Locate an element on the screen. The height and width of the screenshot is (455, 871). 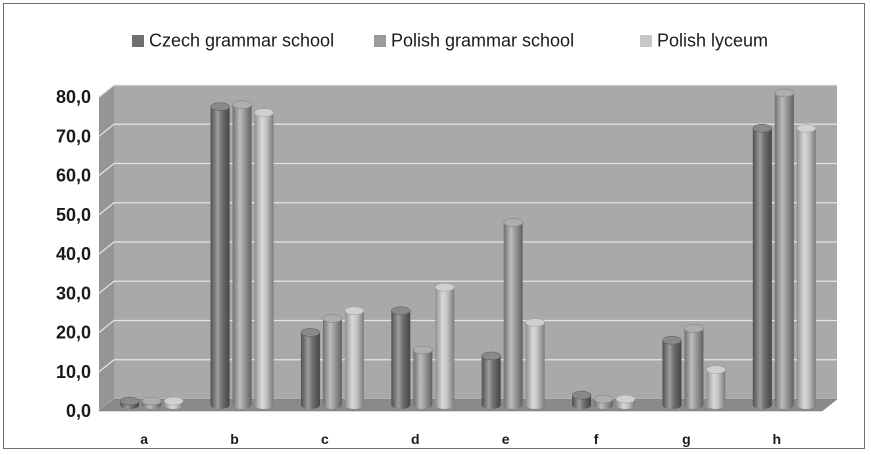
x-tick-label: h is located at coordinates (777, 439).